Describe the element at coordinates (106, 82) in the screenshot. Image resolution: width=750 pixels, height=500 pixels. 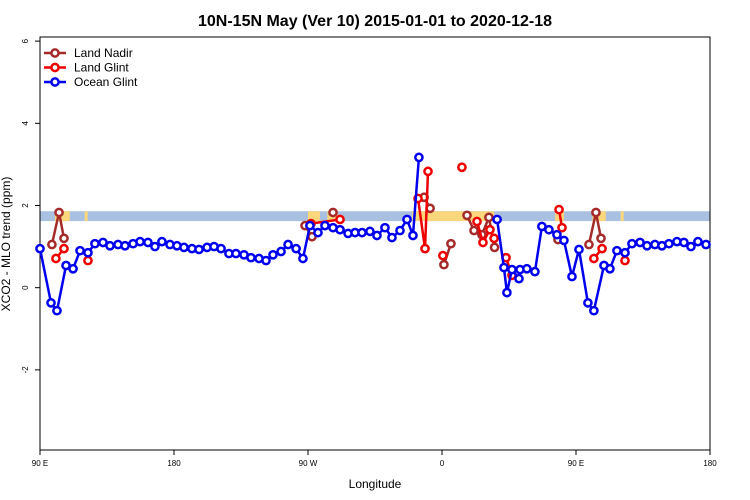
I see `legend-label: Ocean Glint` at that location.